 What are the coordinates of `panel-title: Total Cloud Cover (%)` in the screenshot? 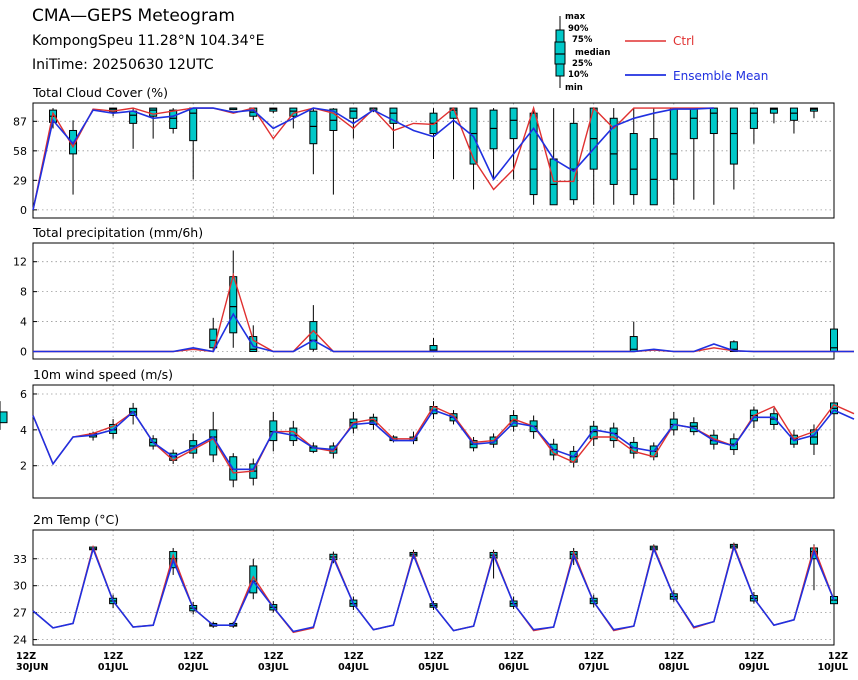 It's located at (100, 92).